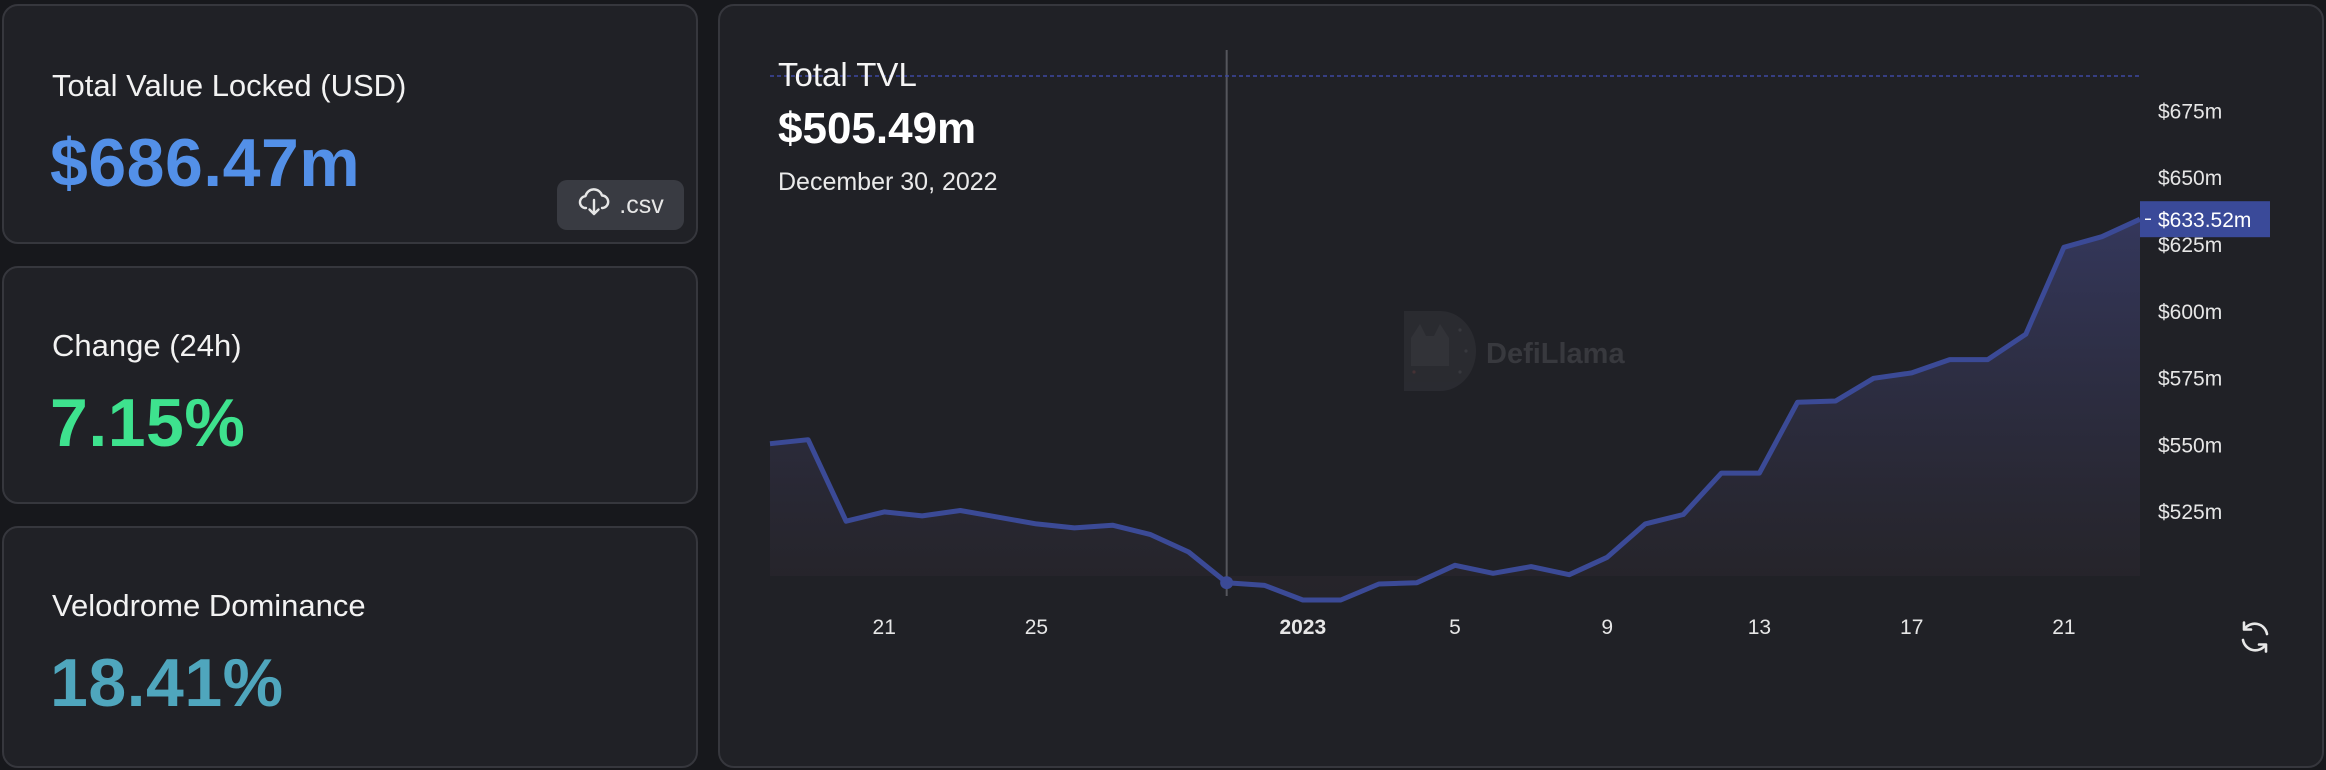  Describe the element at coordinates (1911, 627) in the screenshot. I see `x-tick-label: 17` at that location.